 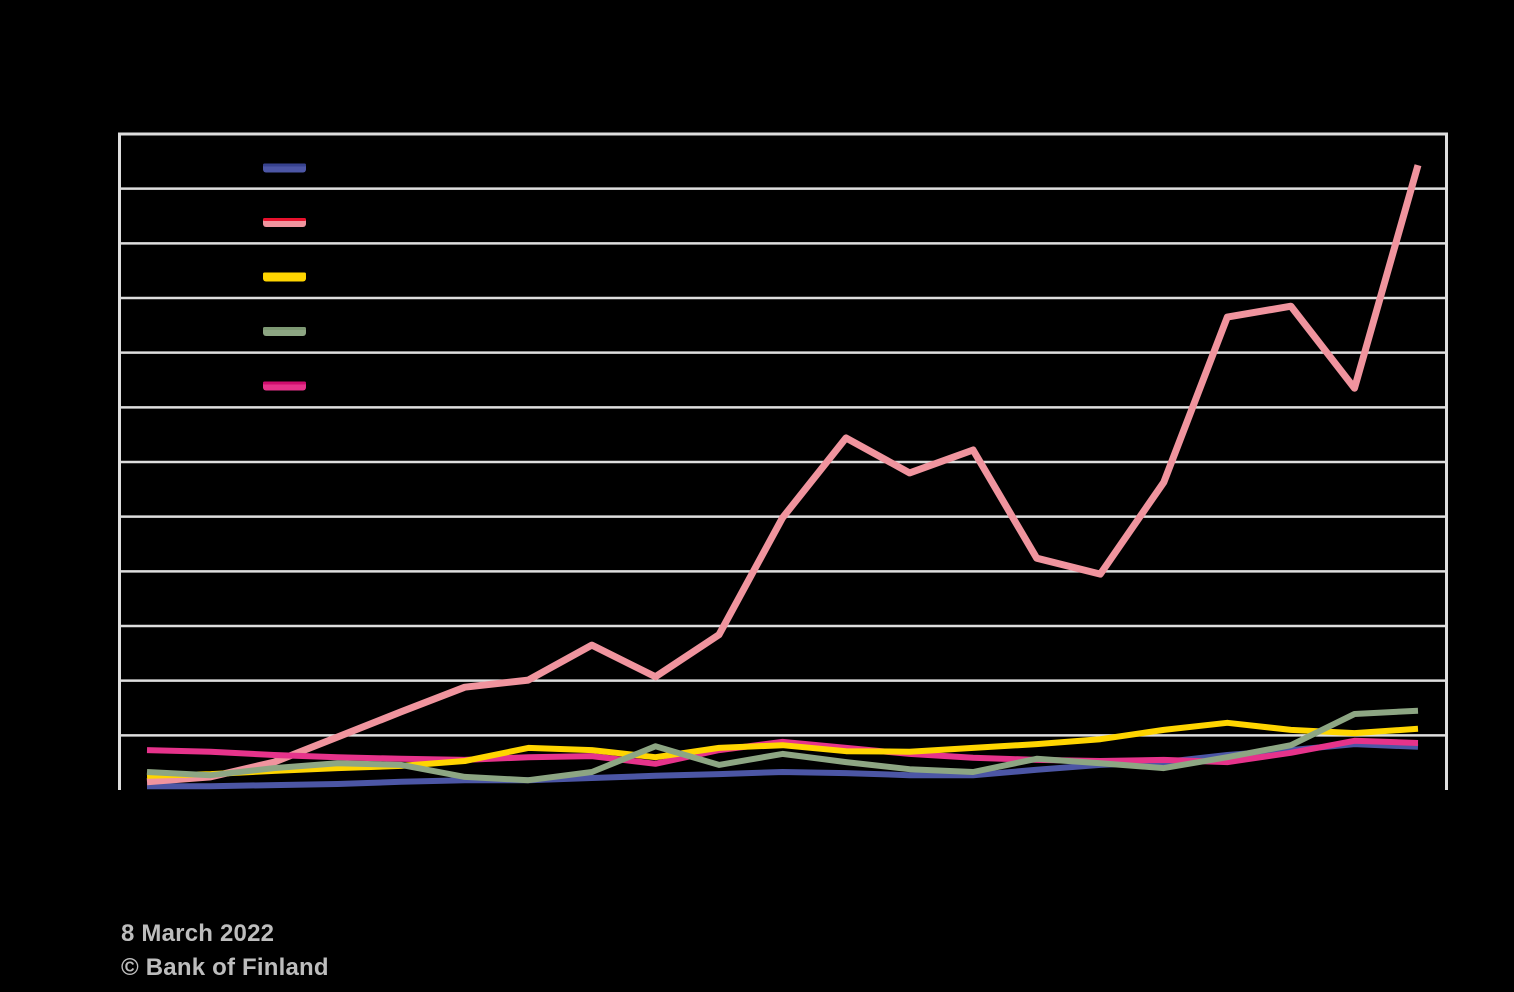 I want to click on footer-copyright: © Bank of Finland, so click(x=225, y=967).